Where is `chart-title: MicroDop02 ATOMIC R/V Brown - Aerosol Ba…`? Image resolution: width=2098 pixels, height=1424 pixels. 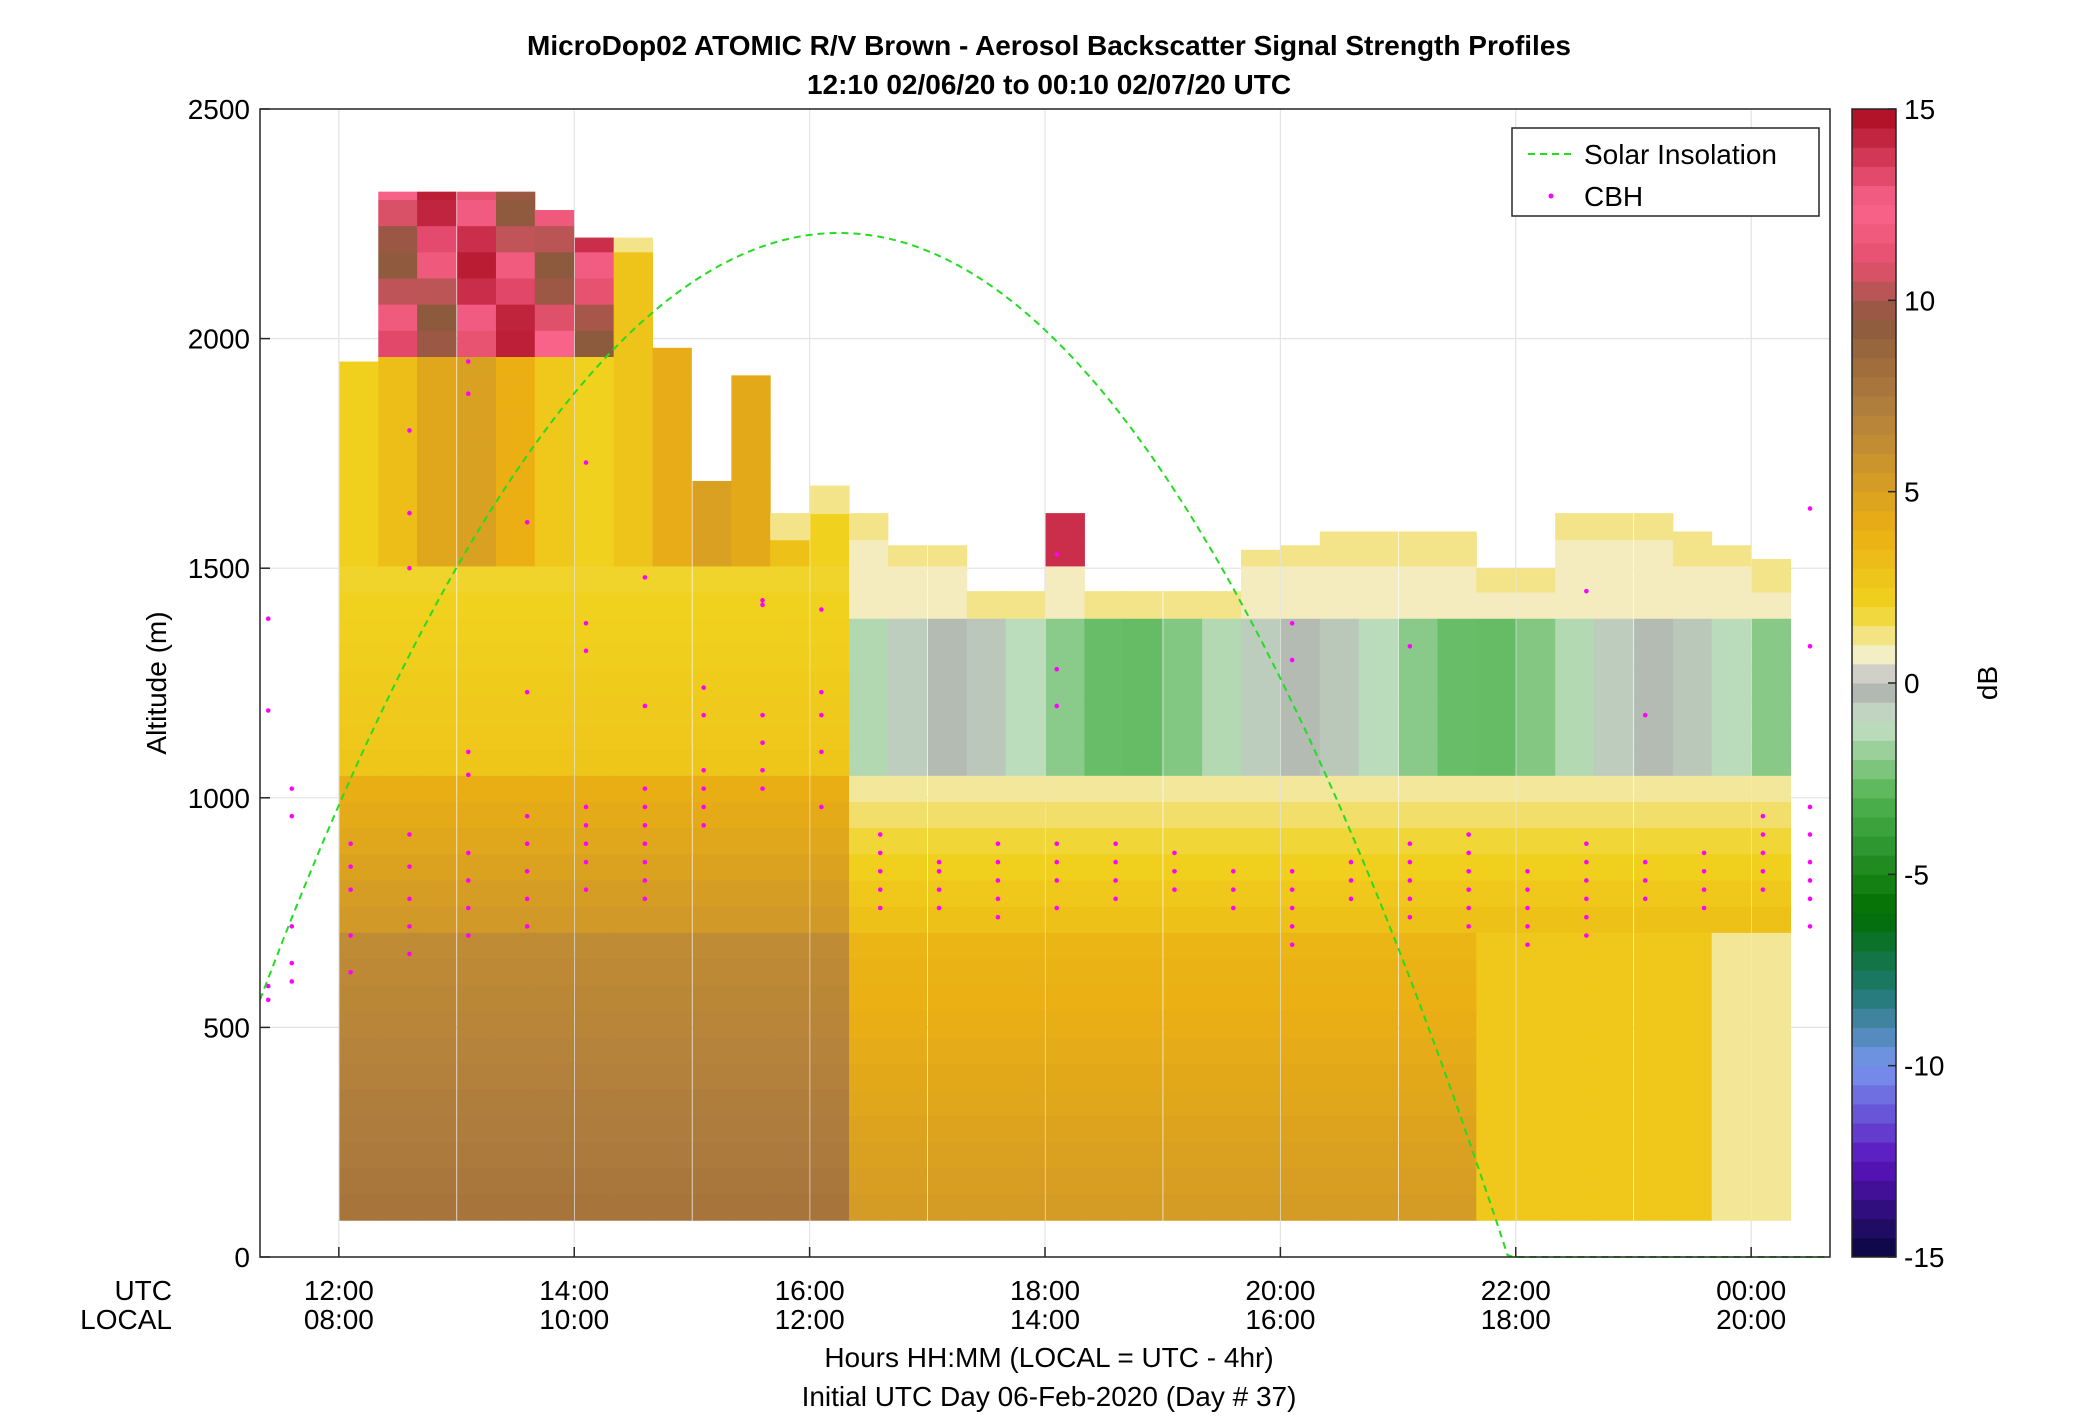 chart-title: MicroDop02 ATOMIC R/V Brown - Aerosol Ba… is located at coordinates (1049, 45).